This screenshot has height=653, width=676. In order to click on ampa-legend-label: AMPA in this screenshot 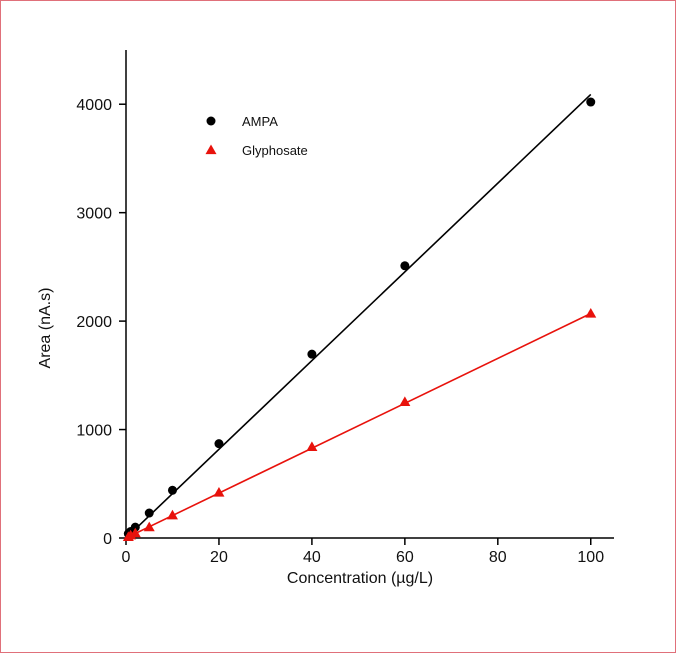, I will do `click(260, 121)`.